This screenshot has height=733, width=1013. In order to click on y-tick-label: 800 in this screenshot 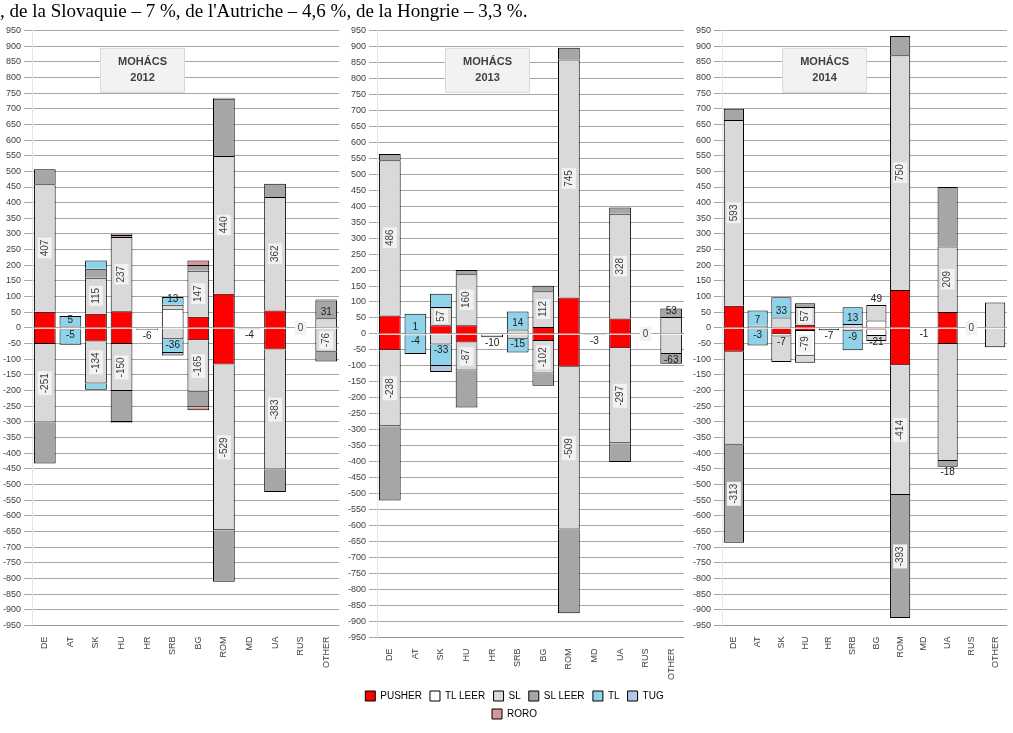, I will do `click(13, 76)`.